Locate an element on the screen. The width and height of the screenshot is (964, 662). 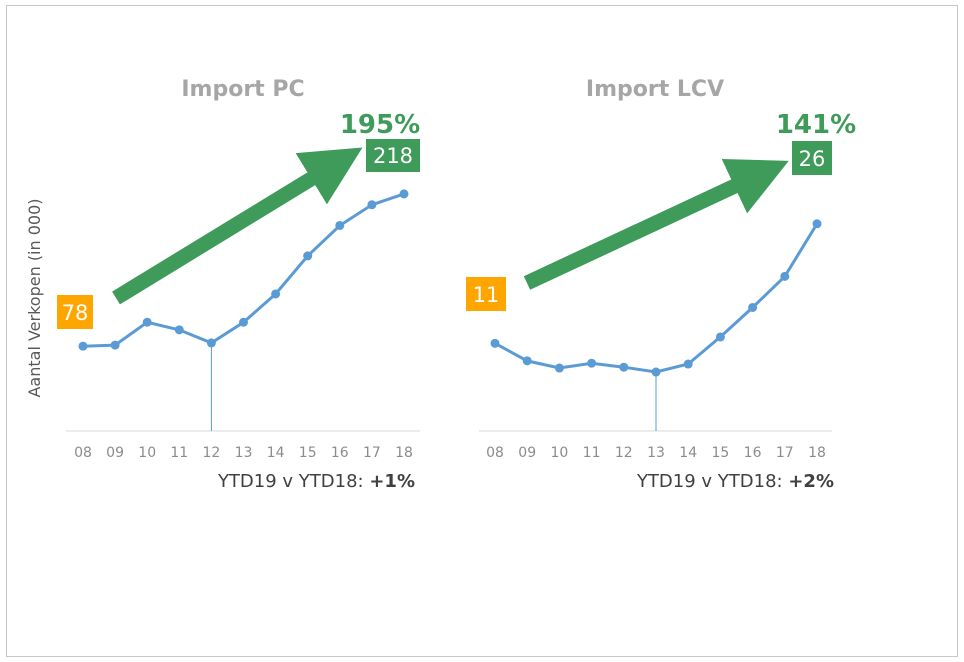
start-value-badge: 78 is located at coordinates (75, 312).